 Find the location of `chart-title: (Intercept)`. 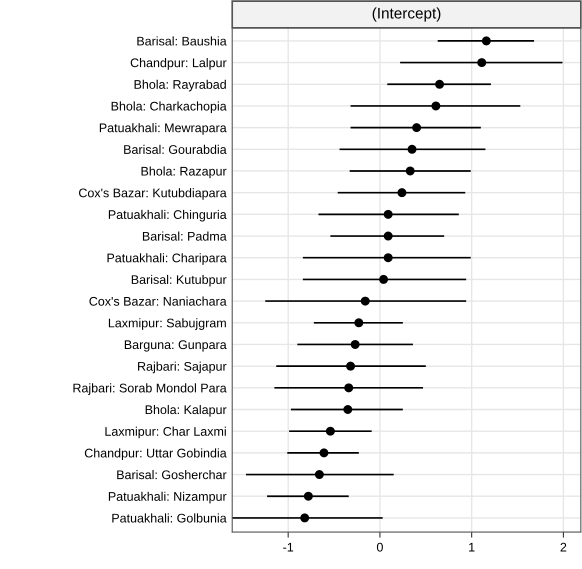

chart-title: (Intercept) is located at coordinates (406, 14).